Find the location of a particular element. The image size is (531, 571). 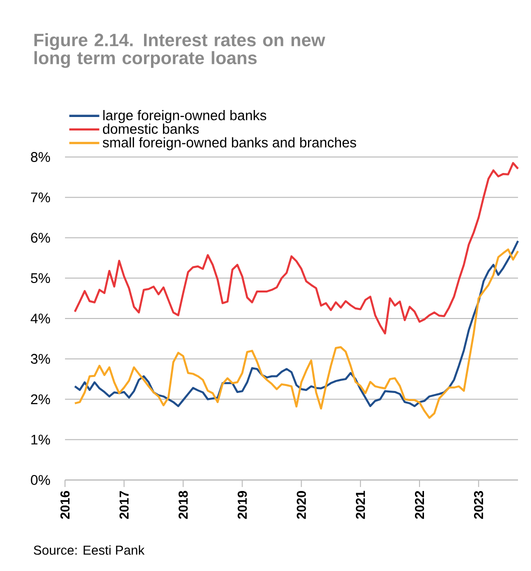

chart-title: Figure 2.14. Interest rates on new long term corporate loans is located at coordinates (180, 50).